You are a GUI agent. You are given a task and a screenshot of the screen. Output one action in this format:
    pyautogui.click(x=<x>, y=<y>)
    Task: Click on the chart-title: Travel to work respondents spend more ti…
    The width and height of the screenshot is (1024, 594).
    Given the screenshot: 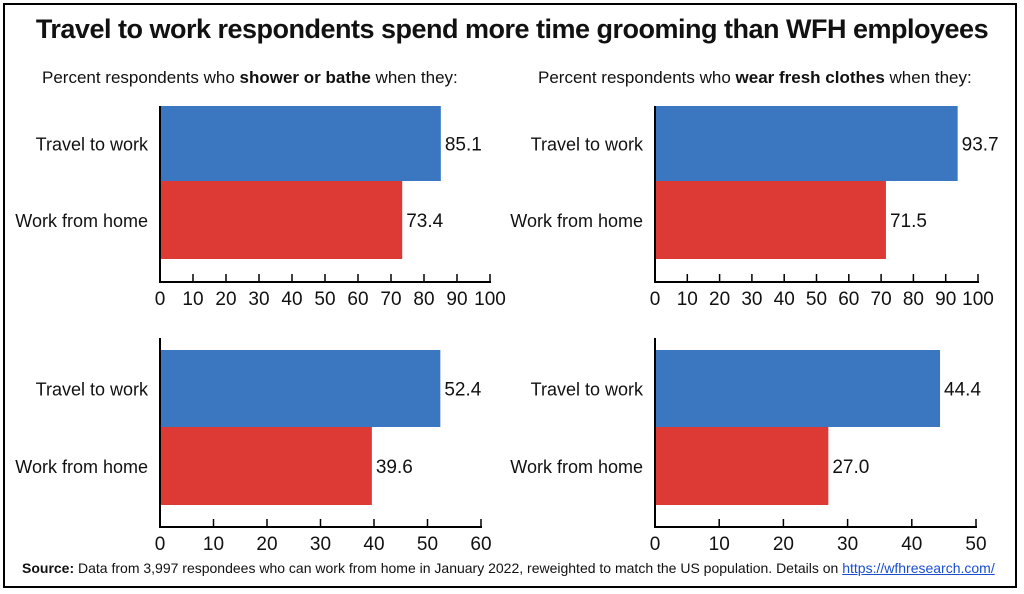 What is the action you would take?
    pyautogui.click(x=512, y=29)
    